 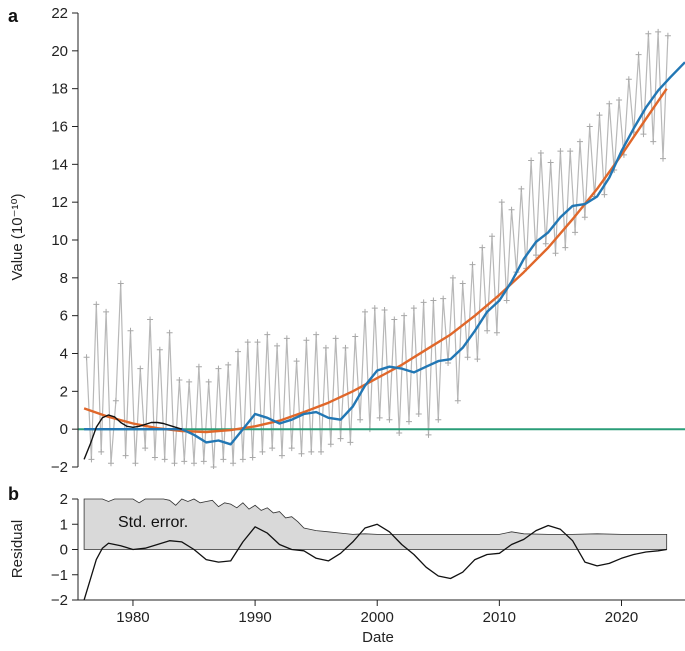 I want to click on panel-a-y-tick-label: 10, so click(x=59, y=240).